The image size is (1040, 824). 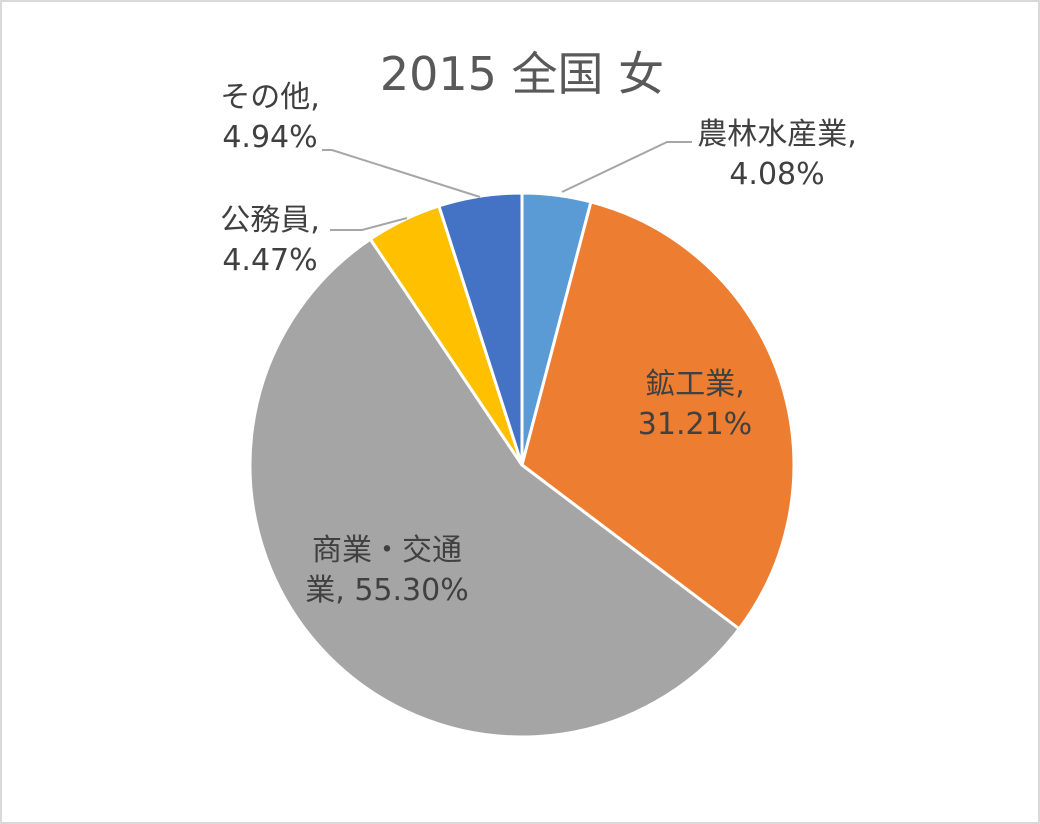 I want to click on data-label-category: その他,, so click(x=270, y=97).